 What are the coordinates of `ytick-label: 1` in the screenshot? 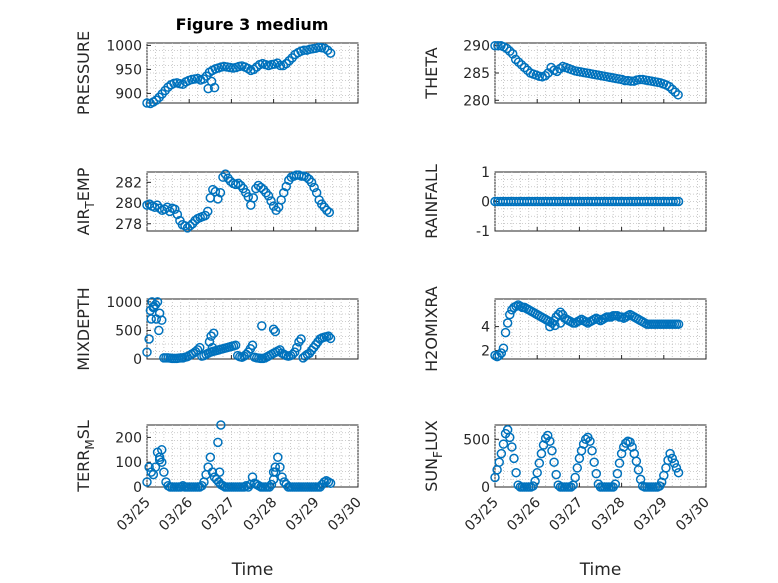 It's located at (485, 173).